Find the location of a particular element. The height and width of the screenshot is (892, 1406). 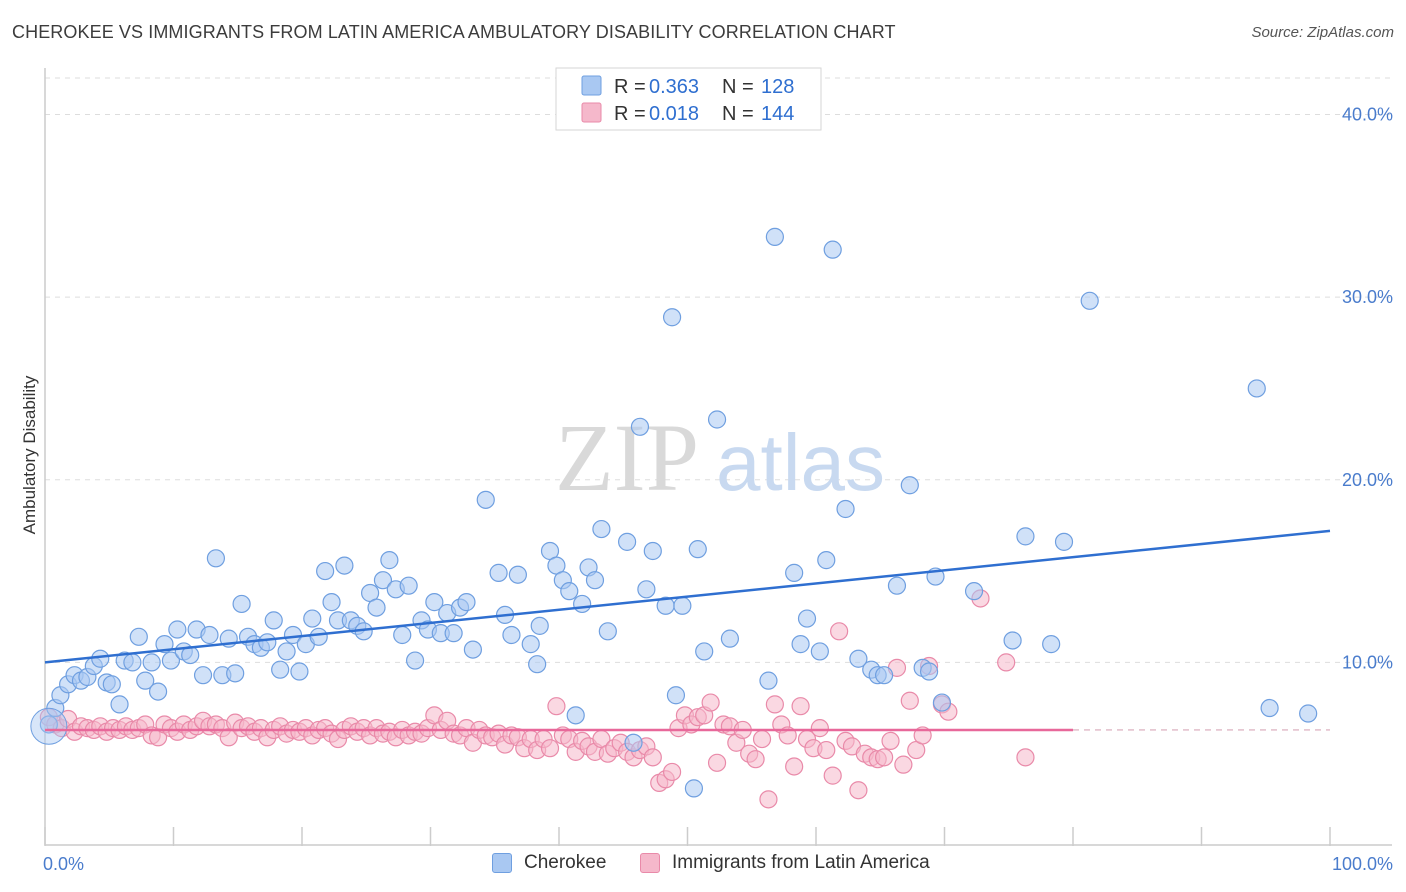

watermark-atlas: atlas is located at coordinates (800, 462).